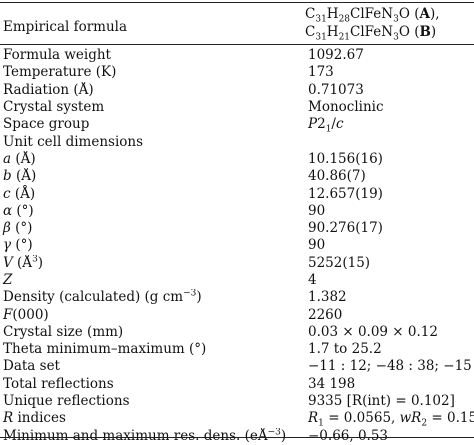 The height and width of the screenshot is (445, 474). I want to click on table-row: V (Å3) 5252(15), so click(237, 263).